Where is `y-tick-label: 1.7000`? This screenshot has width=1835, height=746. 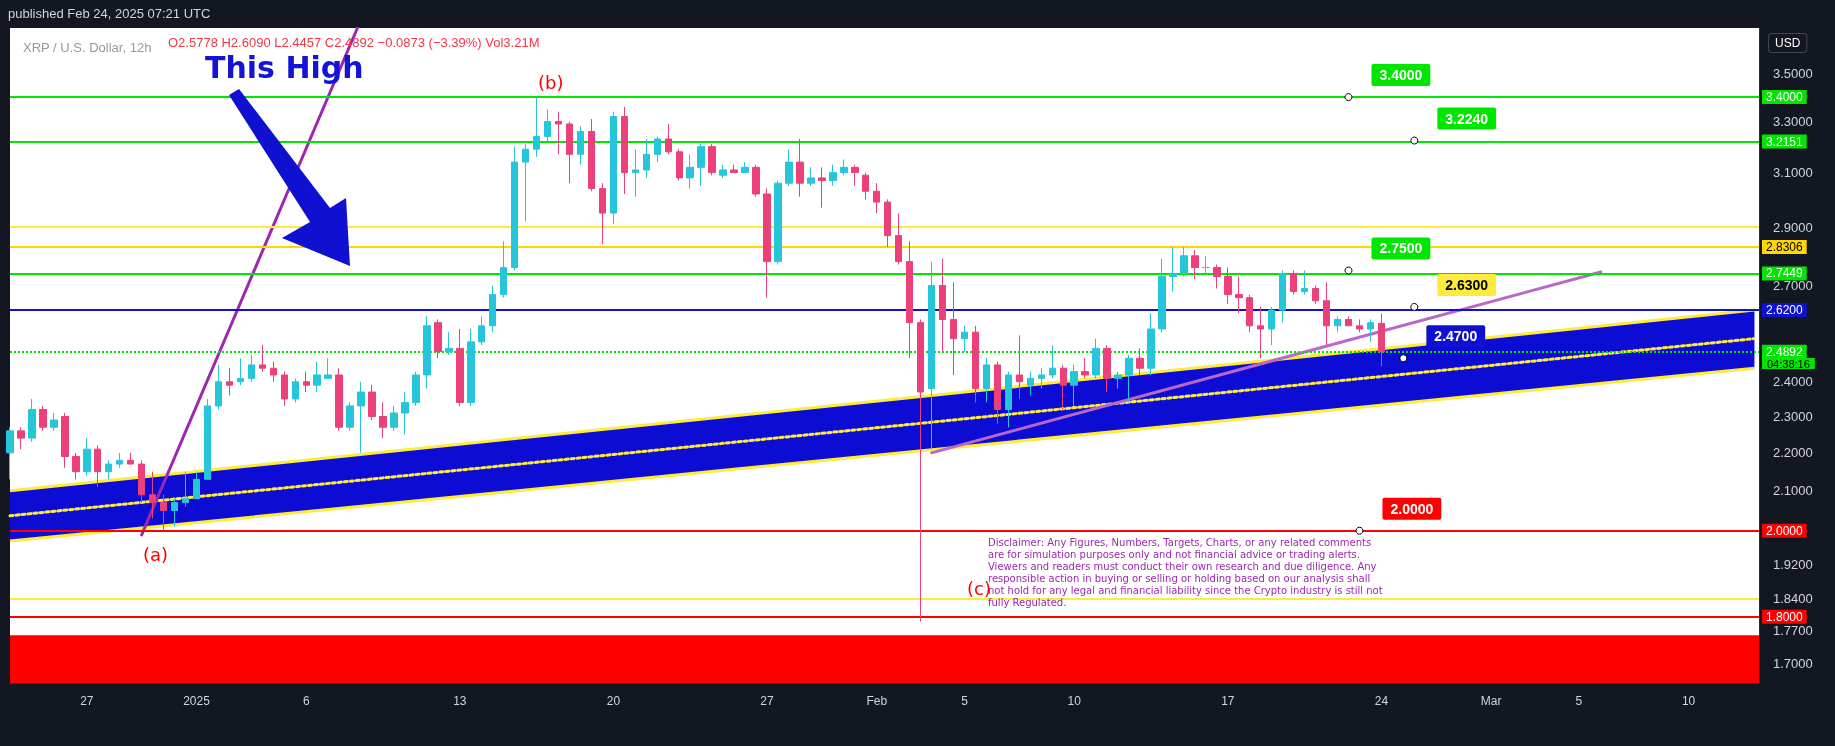
y-tick-label: 1.7000 is located at coordinates (1793, 664).